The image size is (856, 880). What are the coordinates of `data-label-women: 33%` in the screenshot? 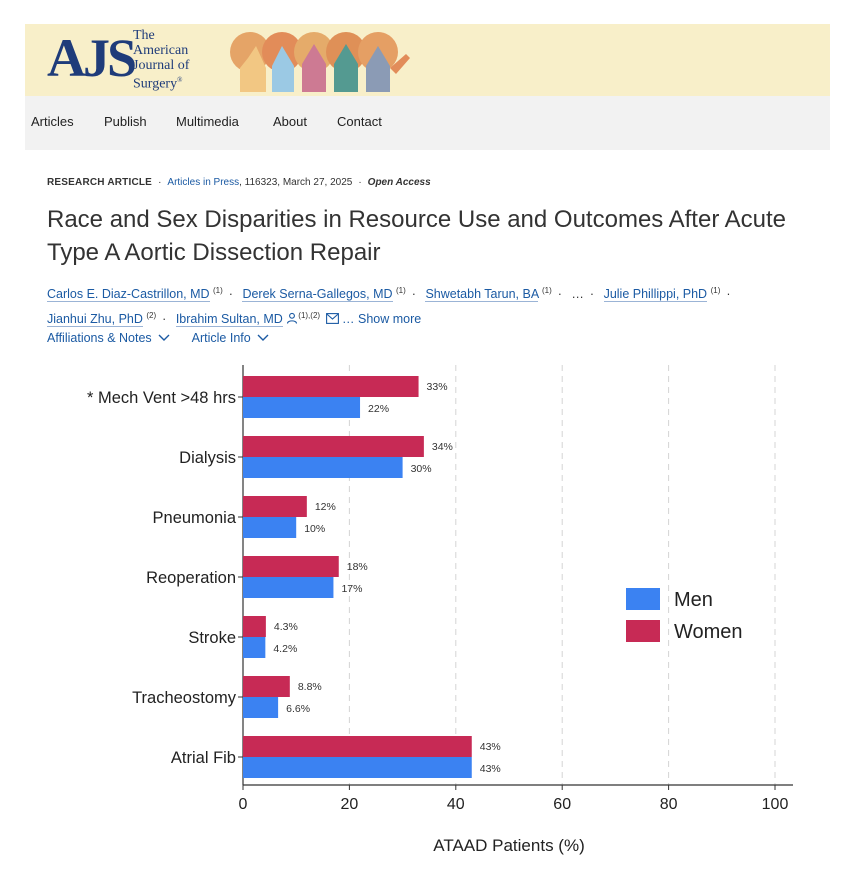 It's located at (437, 387).